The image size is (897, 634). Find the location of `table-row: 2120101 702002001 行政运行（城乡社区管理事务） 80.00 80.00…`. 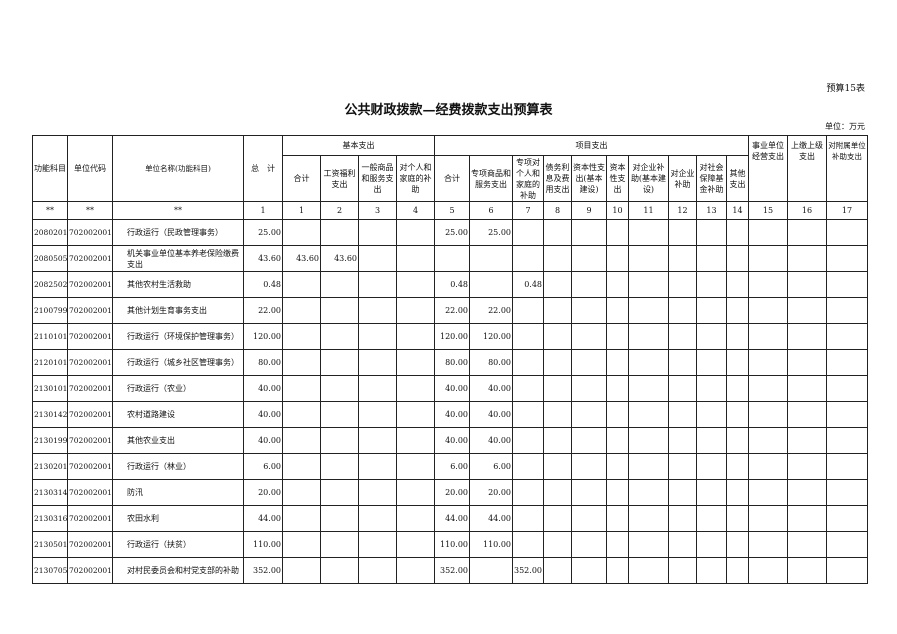

table-row: 2120101 702002001 行政运行（城乡社区管理事务） 80.00 80.00… is located at coordinates (450, 362).